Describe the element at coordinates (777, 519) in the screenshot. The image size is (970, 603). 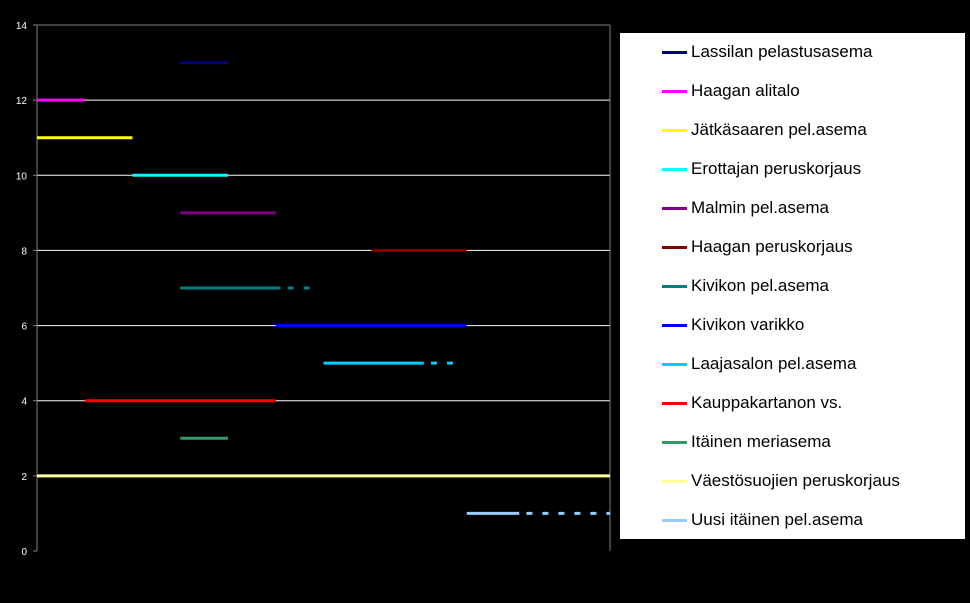
I see `legend-label: Uusi itäinen pel.asema` at that location.